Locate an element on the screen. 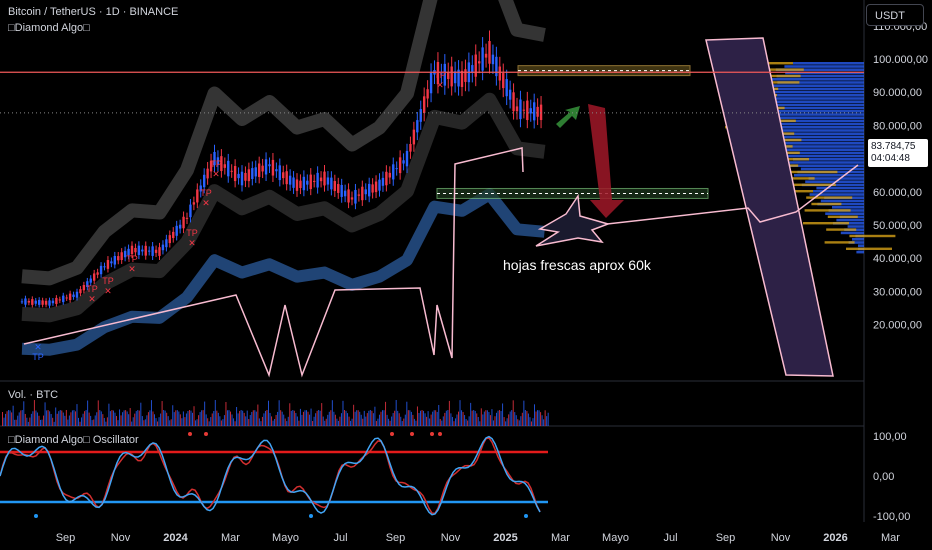 Image resolution: width=932 pixels, height=550 pixels. volume-label: Vol. · BTC is located at coordinates (33, 395).